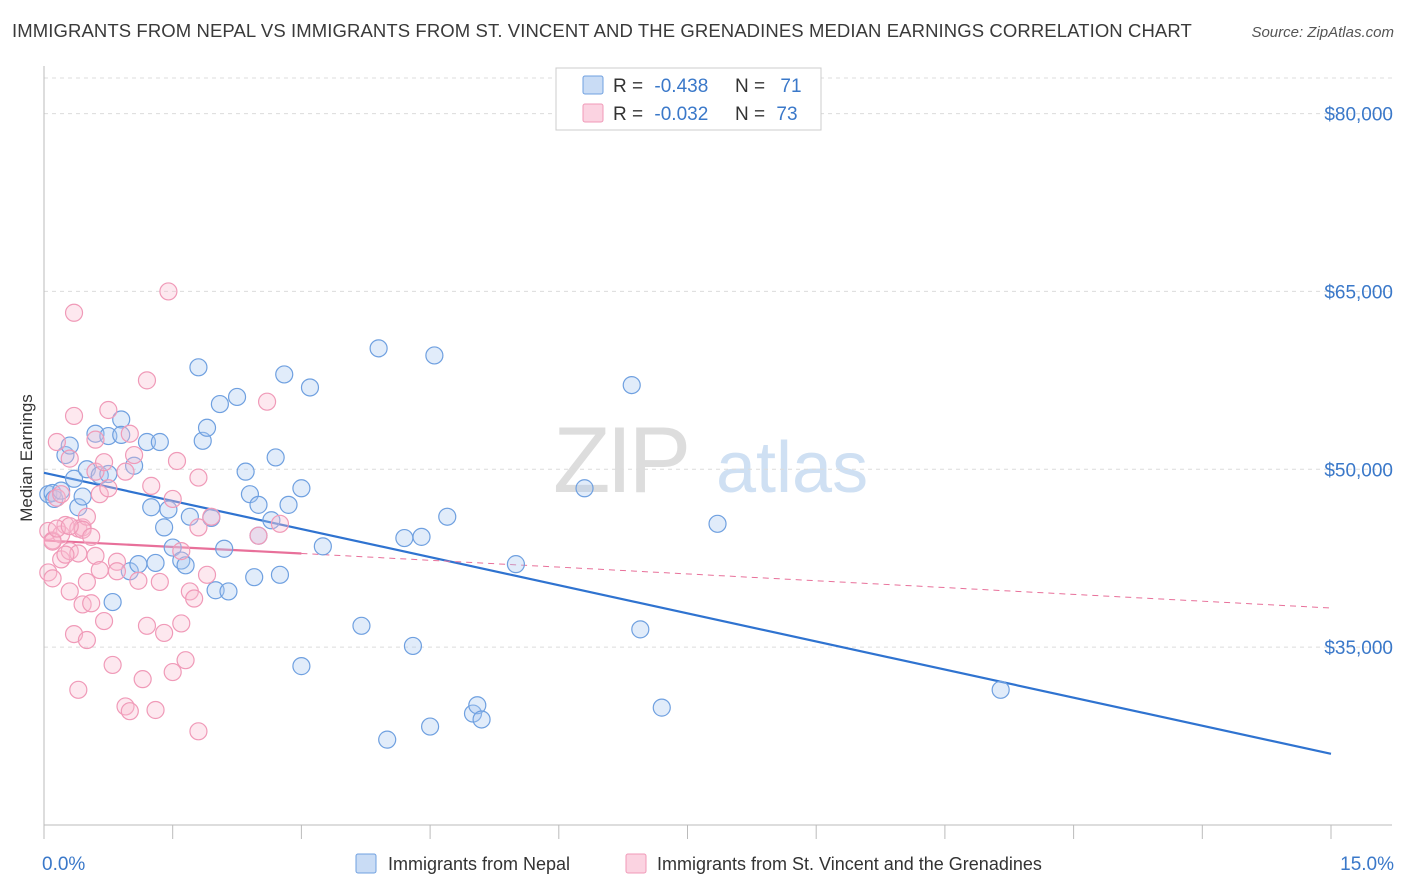 This screenshot has height=892, width=1406. Describe the element at coordinates (1358, 648) in the screenshot. I see `y-tick-label: $35,000` at that location.